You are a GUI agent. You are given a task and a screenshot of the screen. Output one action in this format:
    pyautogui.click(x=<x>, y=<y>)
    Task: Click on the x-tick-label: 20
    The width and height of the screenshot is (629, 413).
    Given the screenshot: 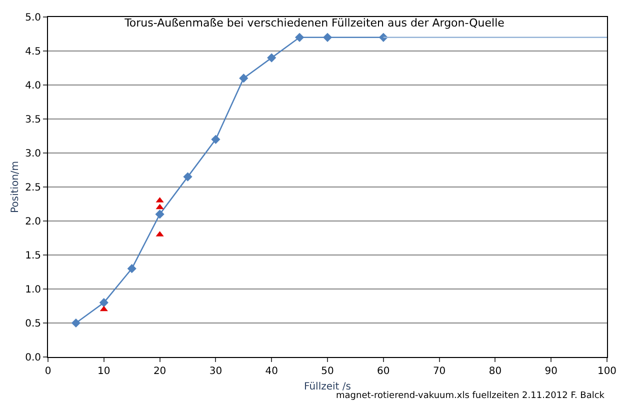 What is the action you would take?
    pyautogui.click(x=159, y=371)
    